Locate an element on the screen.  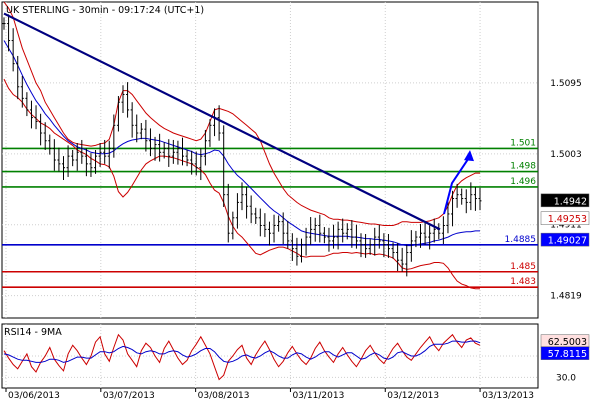
price-axis: 1.5095 1.5003 1.4911 1.4819 is located at coordinates (566, 190).